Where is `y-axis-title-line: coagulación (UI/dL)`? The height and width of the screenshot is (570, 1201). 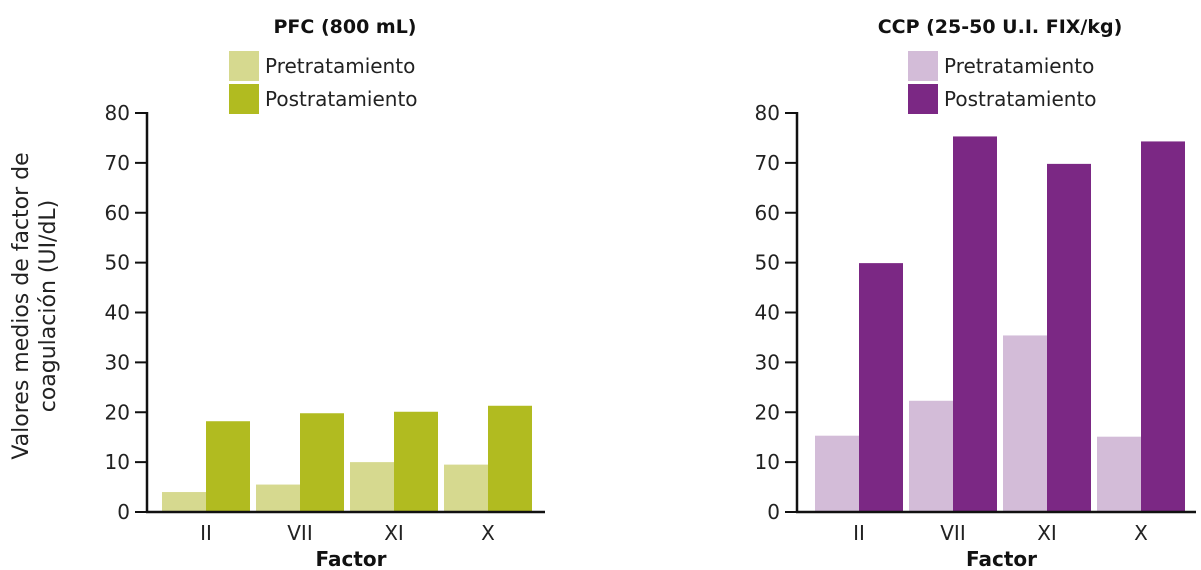 y-axis-title-line: coagulación (UI/dL) is located at coordinates (48, 306).